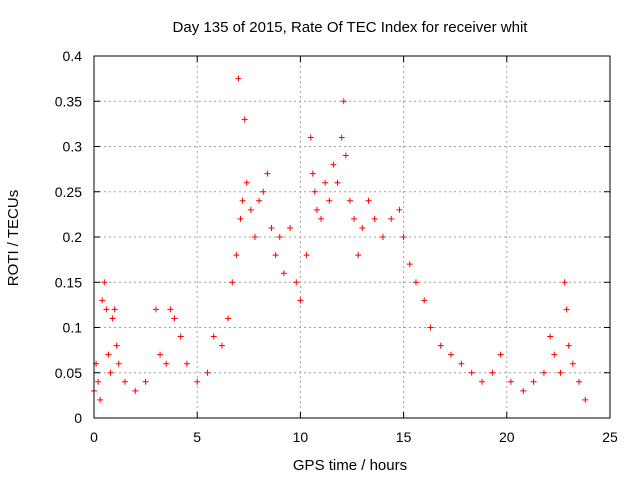 Image resolution: width=640 pixels, height=480 pixels. I want to click on y-tick-label: 0.05, so click(68, 373).